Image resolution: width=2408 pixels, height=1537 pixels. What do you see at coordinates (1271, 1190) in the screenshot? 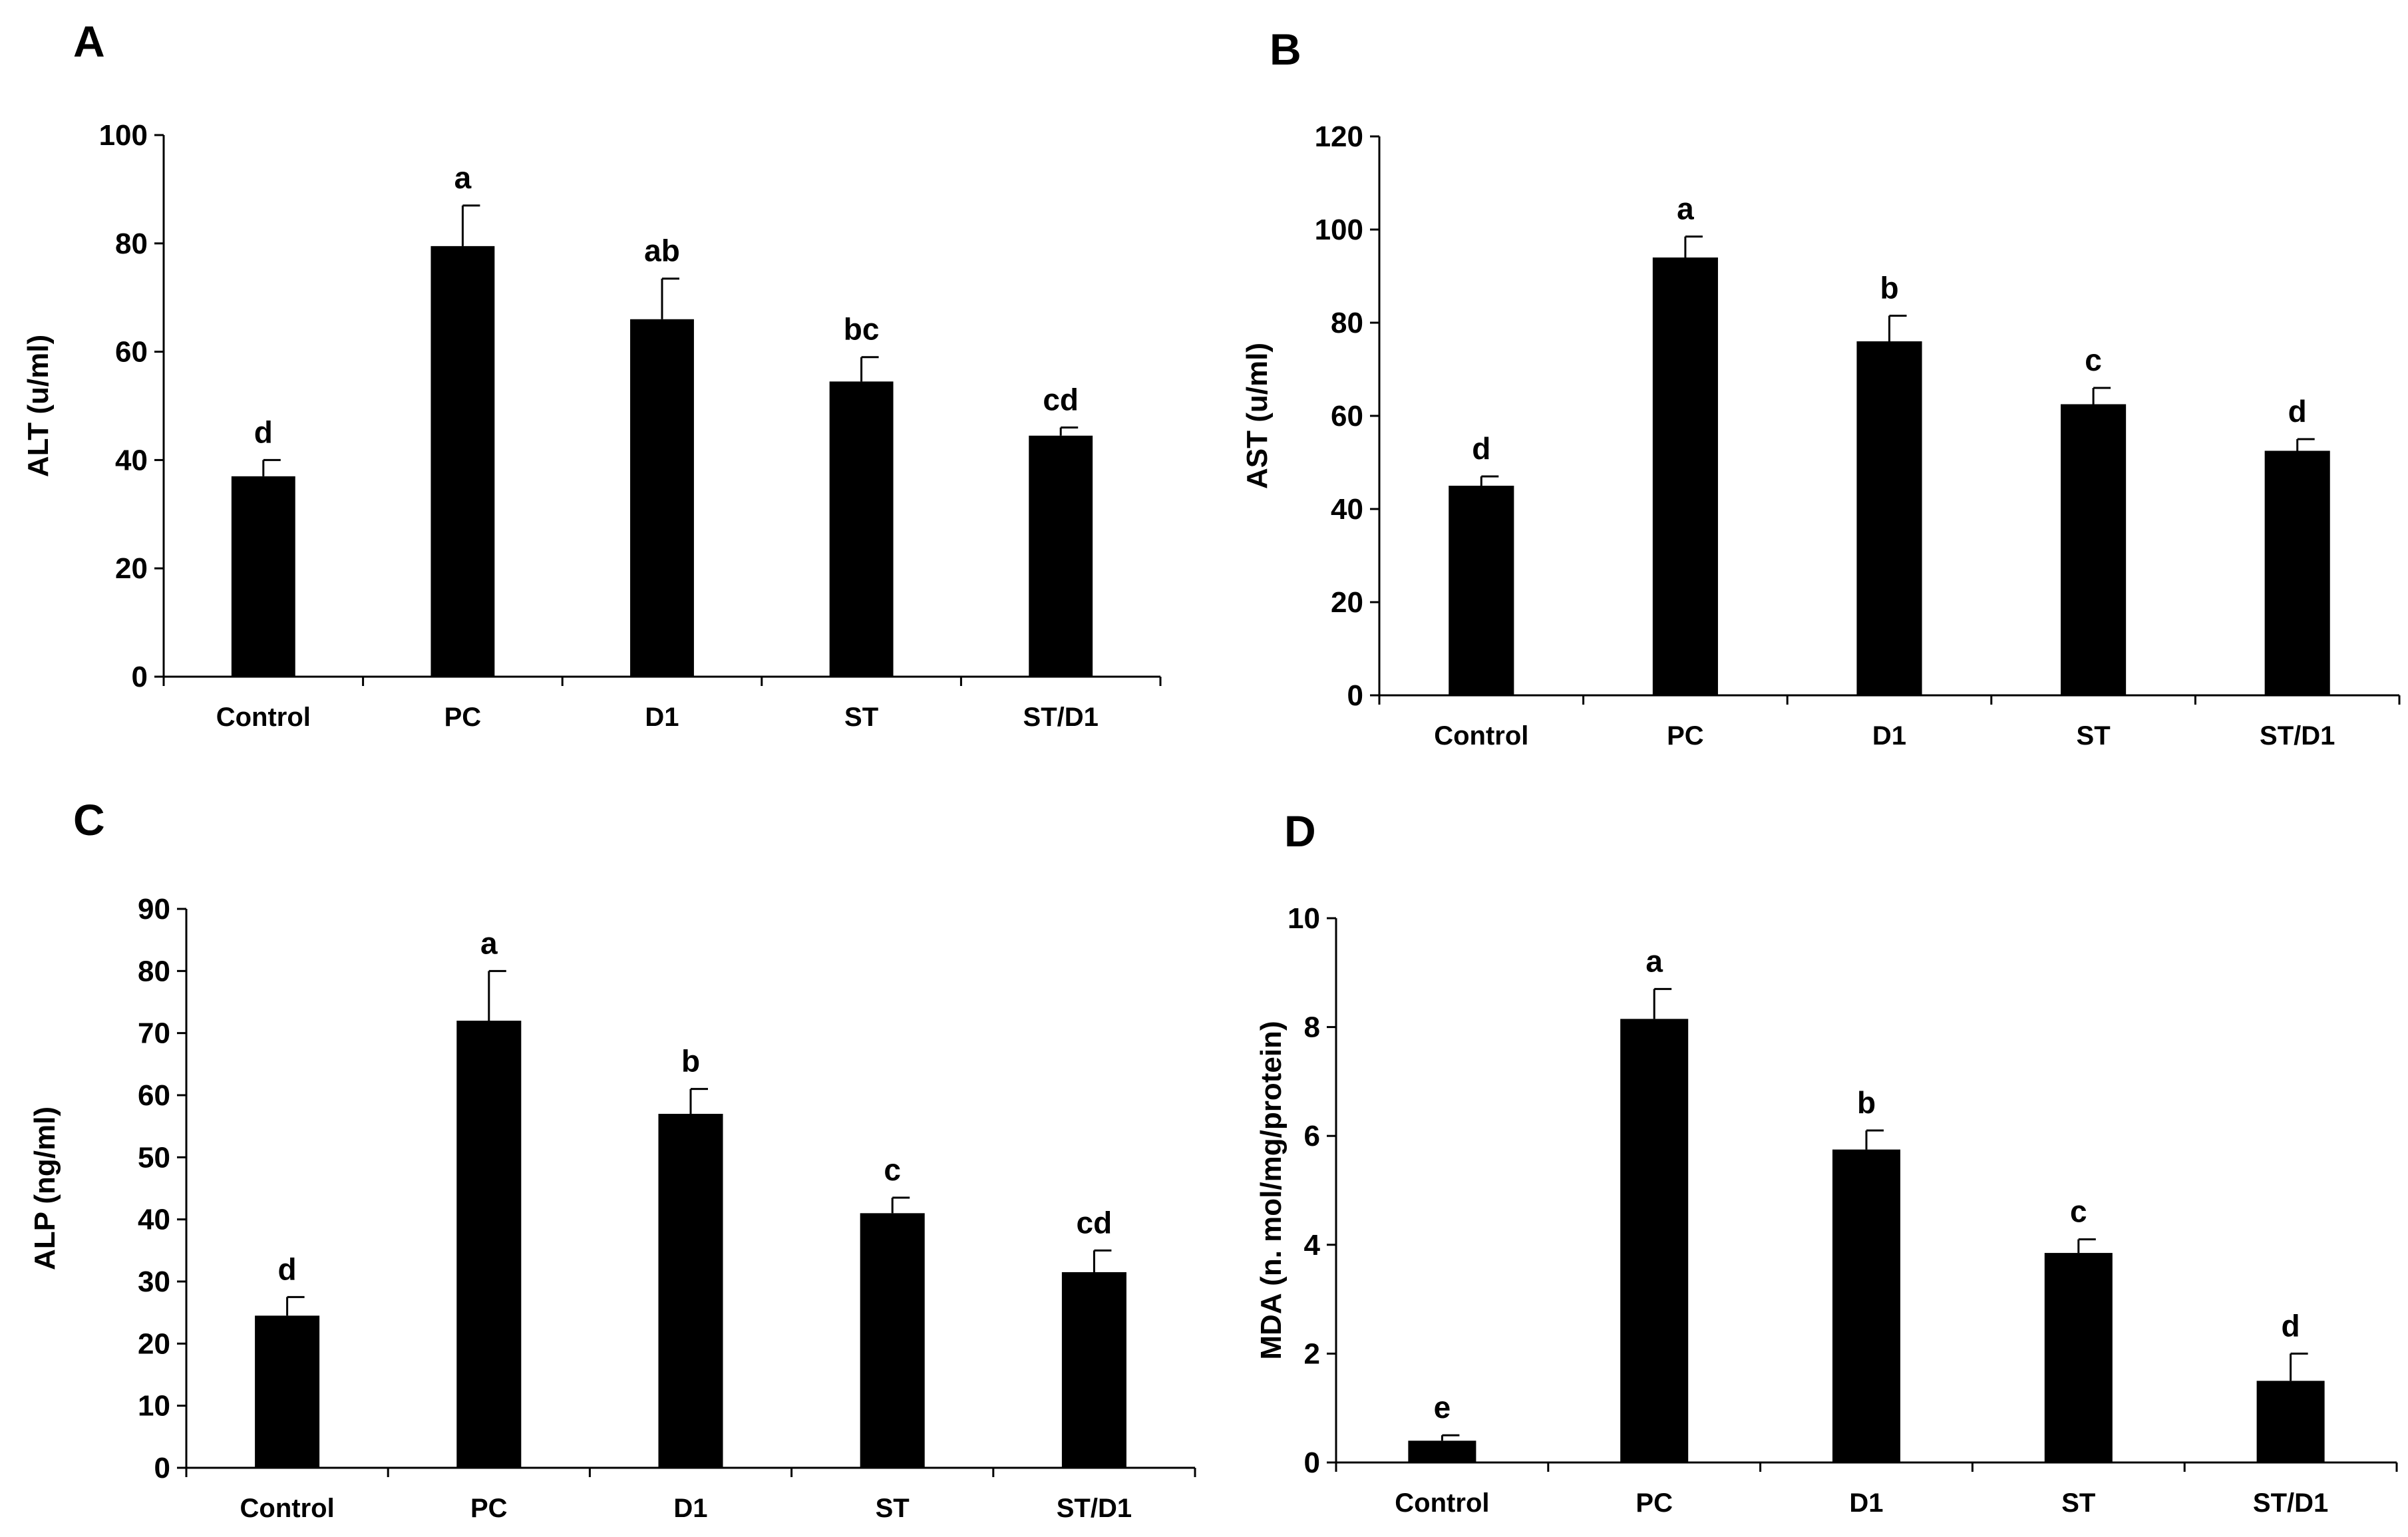
I see `y-axis-title: MDA (n. mol/mg/protein)` at bounding box center [1271, 1190].